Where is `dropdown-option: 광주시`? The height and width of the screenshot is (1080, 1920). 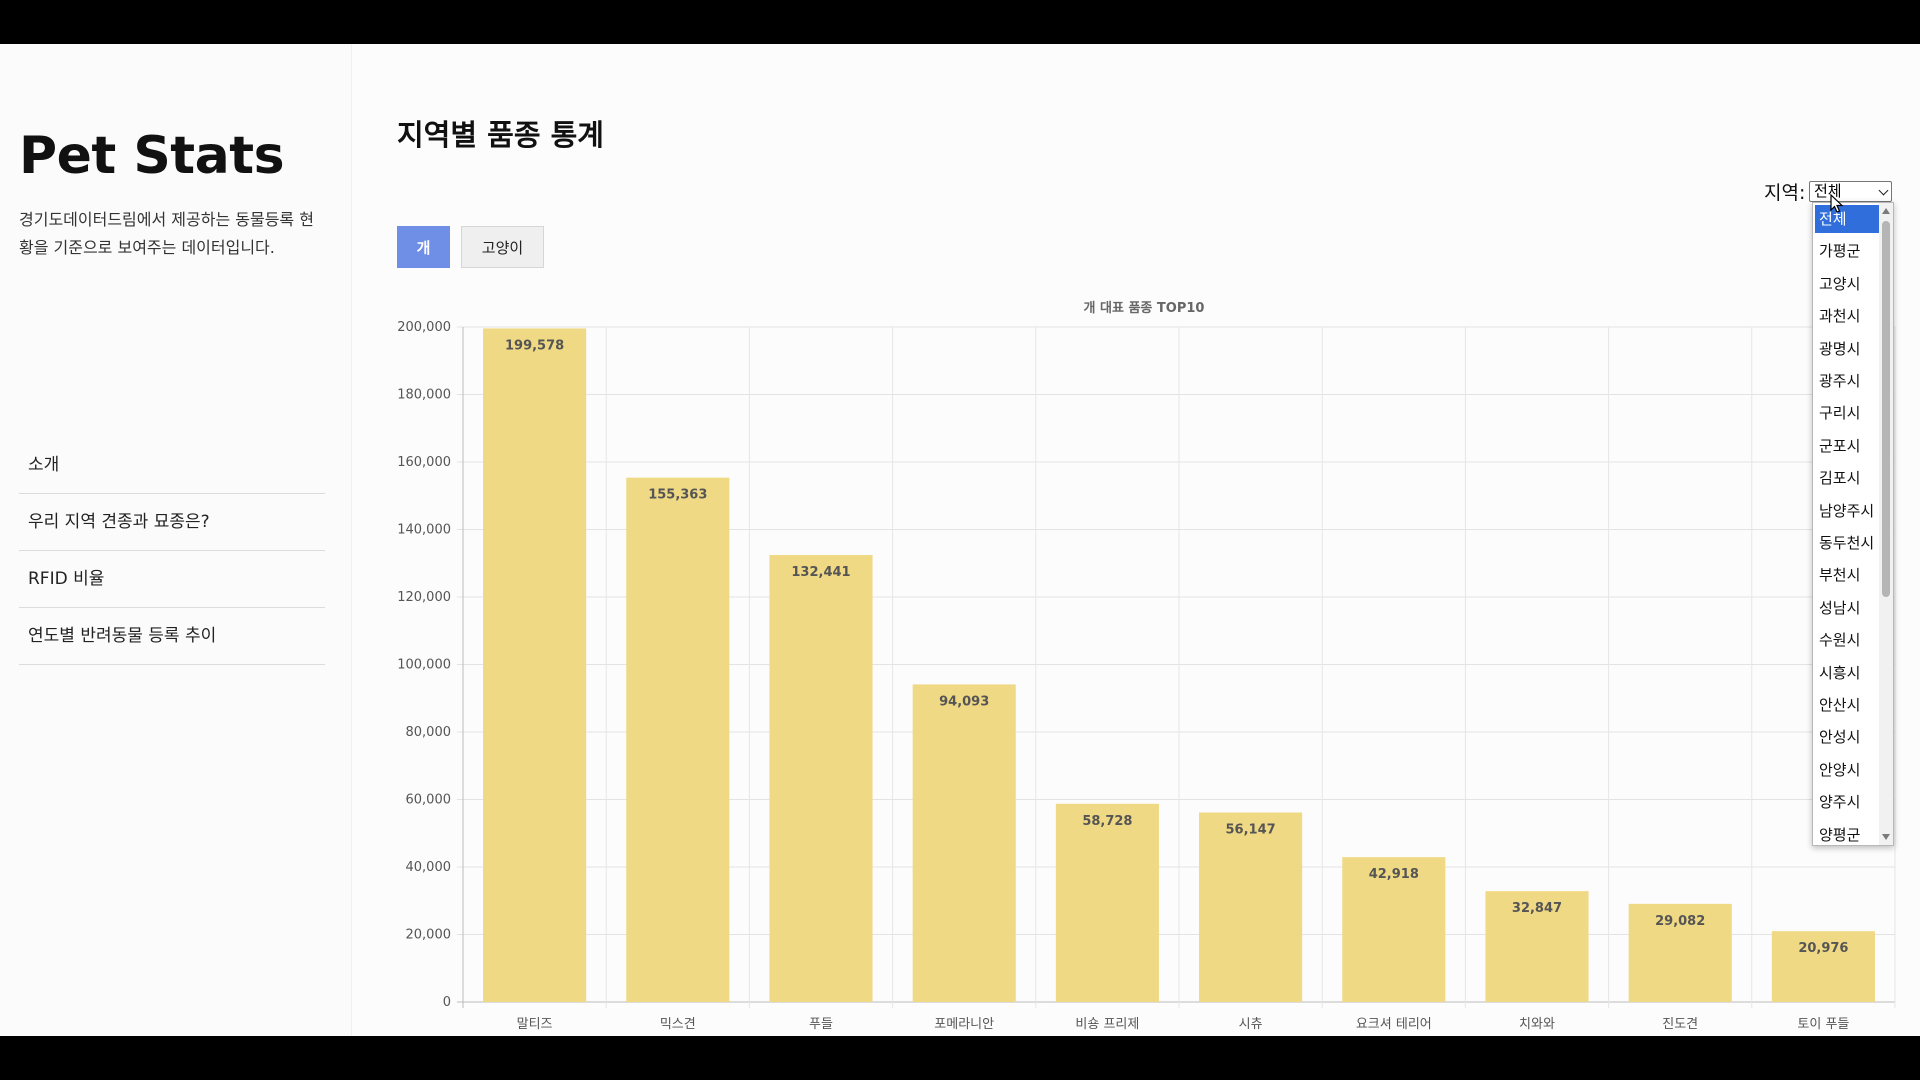
dropdown-option: 광주시 is located at coordinates (1840, 381).